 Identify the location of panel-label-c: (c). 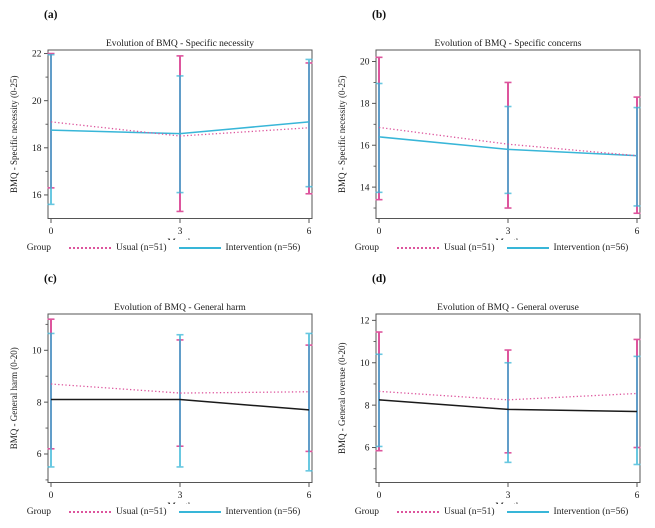
(50, 279).